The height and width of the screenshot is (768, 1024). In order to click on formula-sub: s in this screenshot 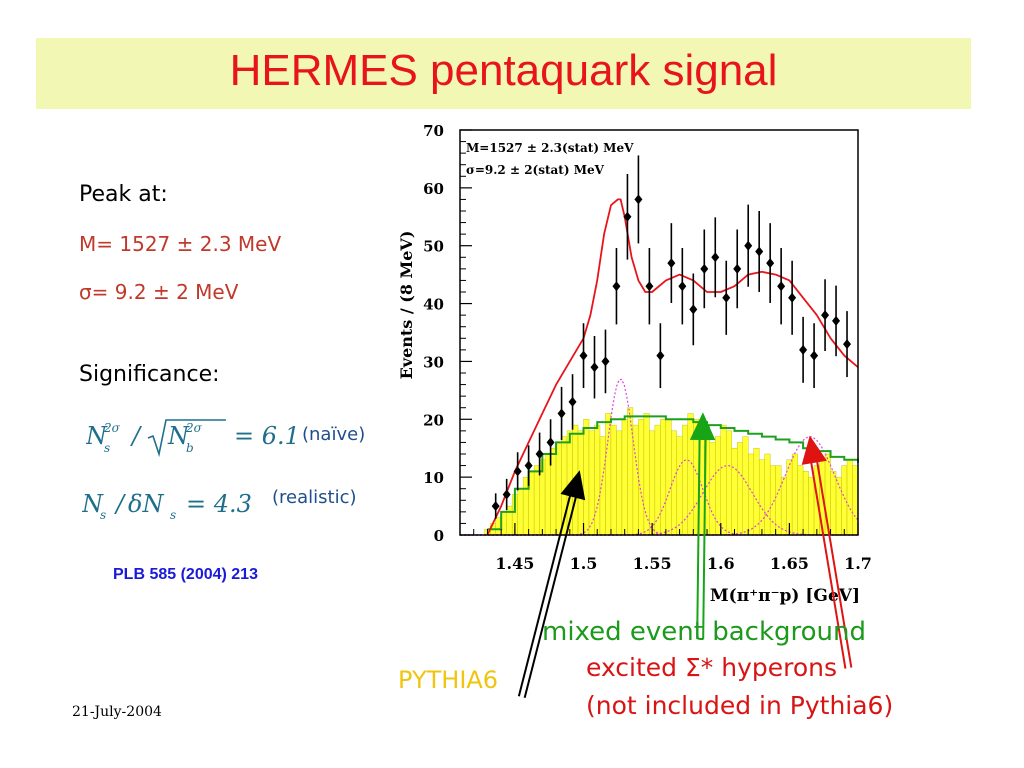, I will do `click(107, 448)`.